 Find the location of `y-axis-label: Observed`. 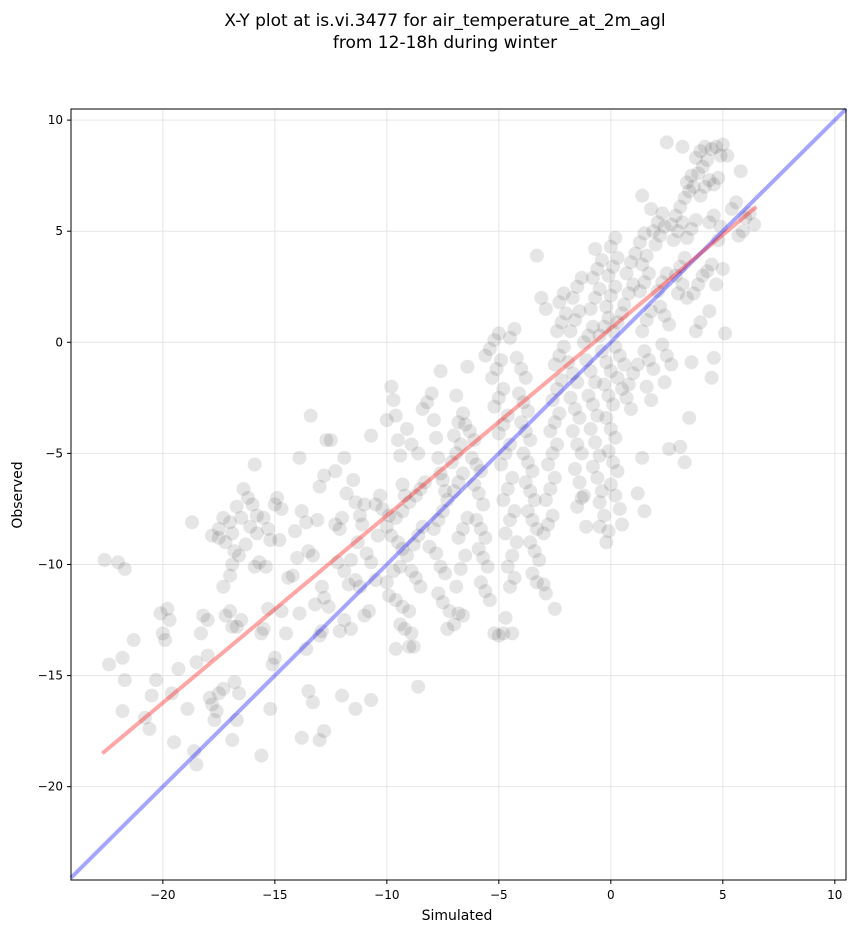

y-axis-label: Observed is located at coordinates (18, 494).